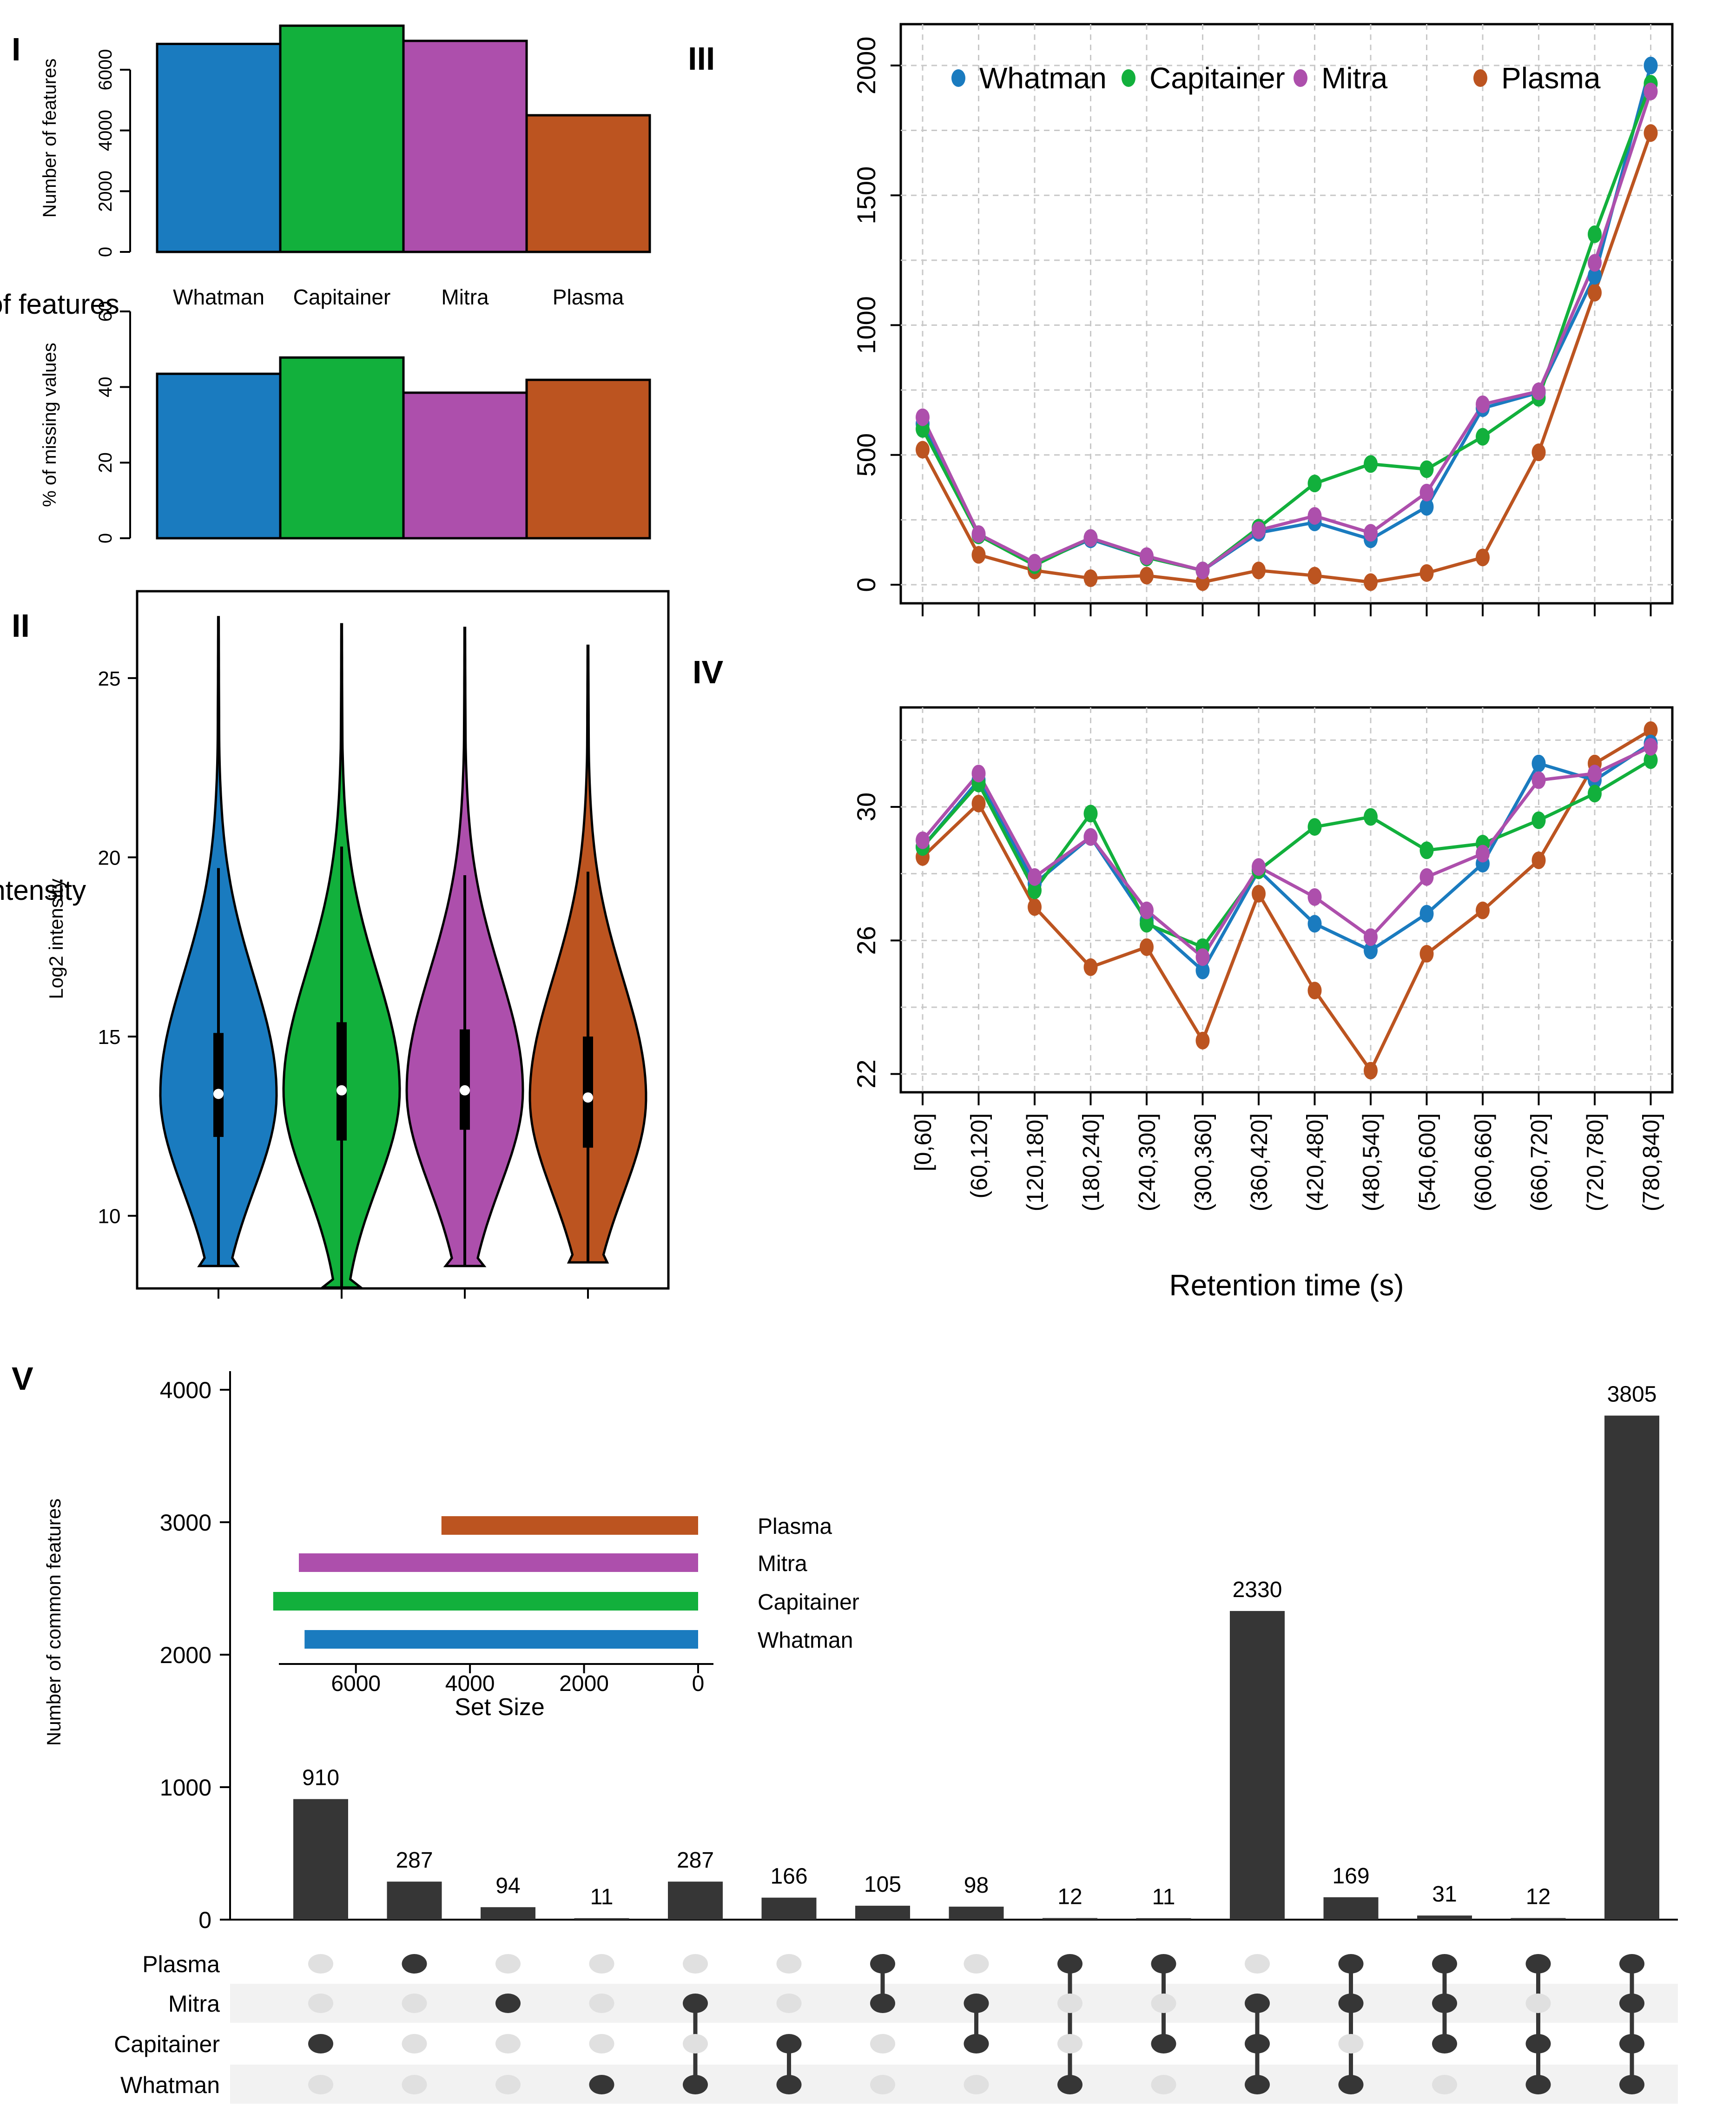 This screenshot has width=1736, height=2126. I want to click on y-tick-label: 22, so click(866, 1073).